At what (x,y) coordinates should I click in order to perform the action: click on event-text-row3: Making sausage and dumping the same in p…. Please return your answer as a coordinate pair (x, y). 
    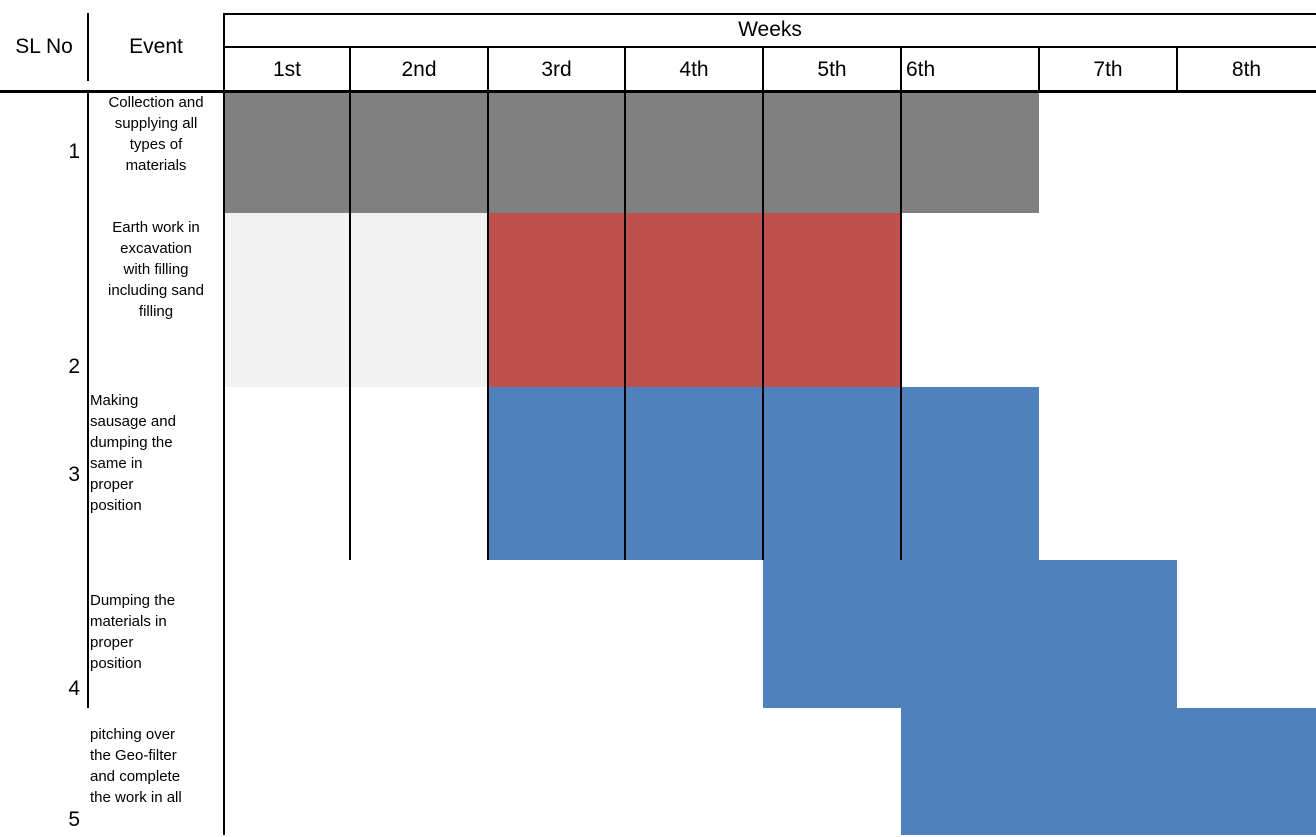
    Looking at the image, I should click on (133, 453).